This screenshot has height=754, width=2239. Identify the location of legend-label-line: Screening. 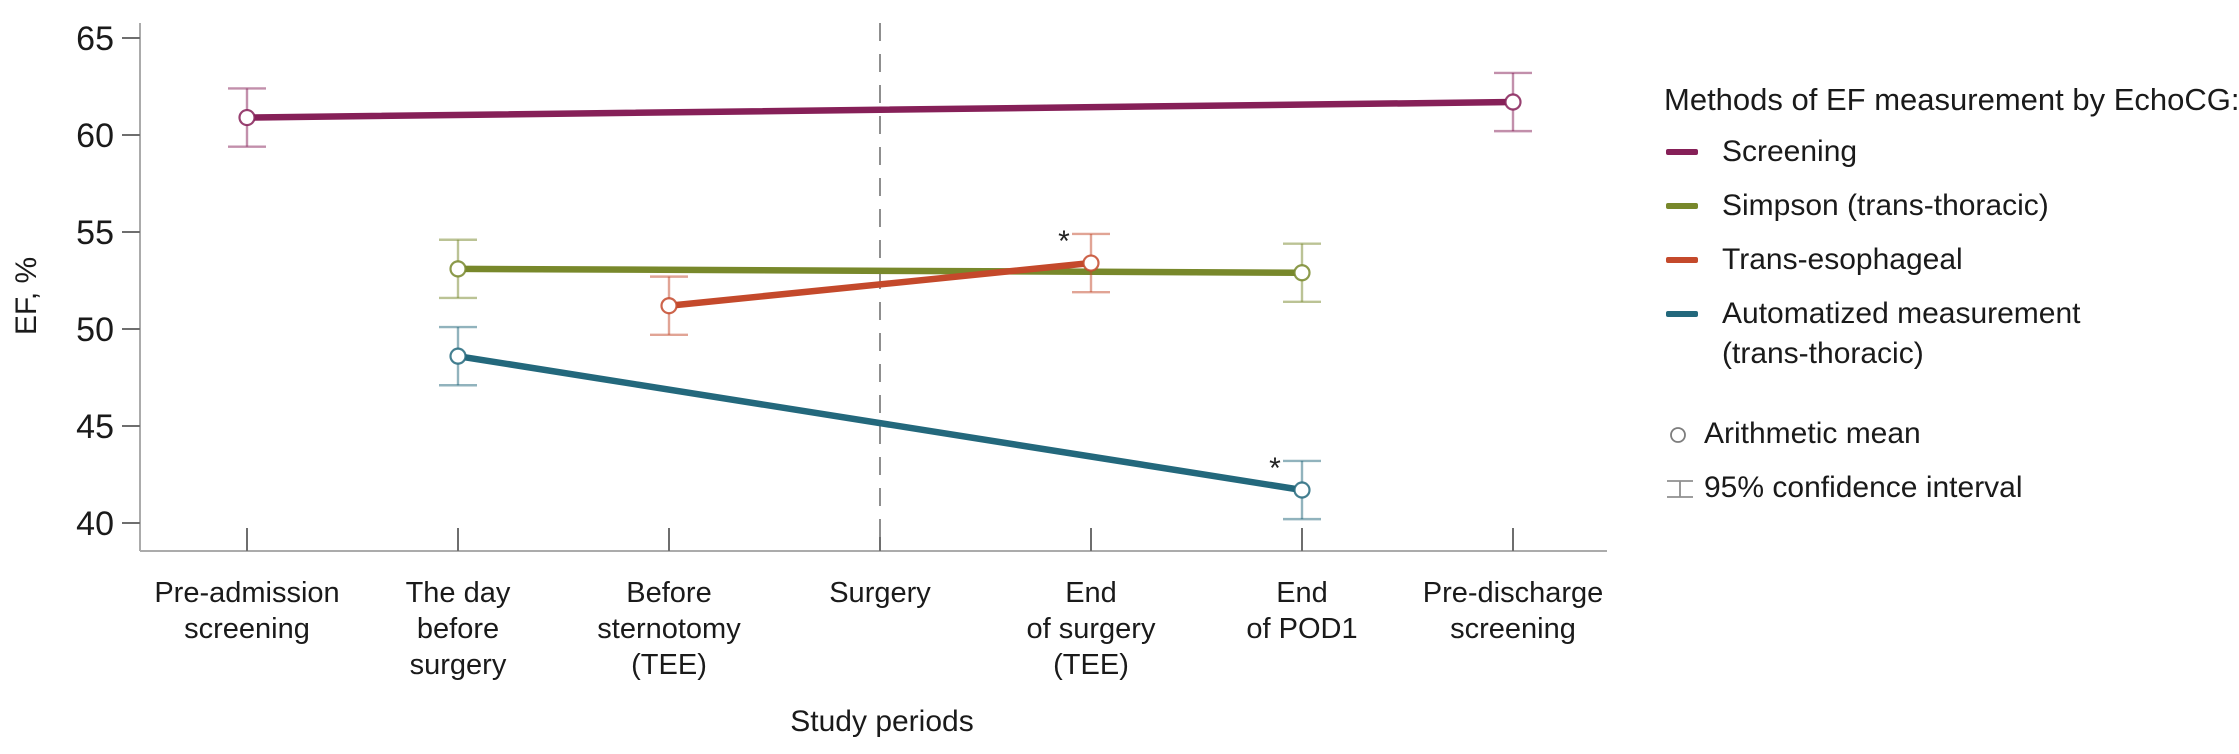
(1790, 151).